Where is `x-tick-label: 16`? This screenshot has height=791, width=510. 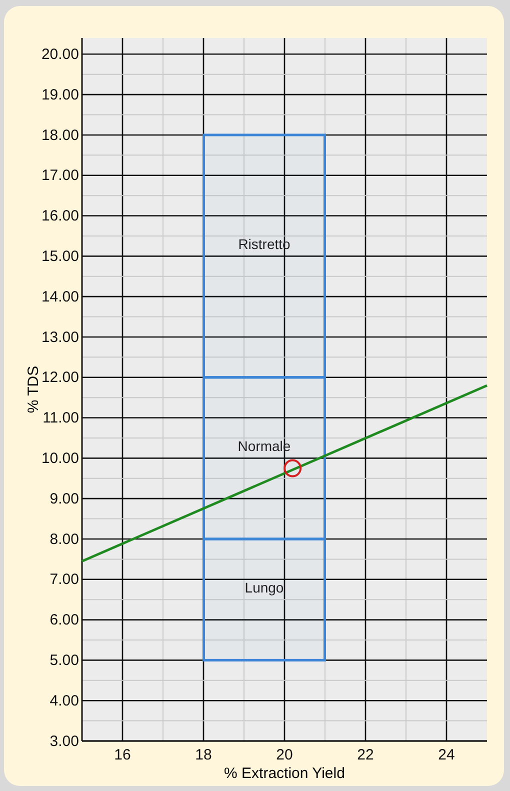
x-tick-label: 16 is located at coordinates (122, 755).